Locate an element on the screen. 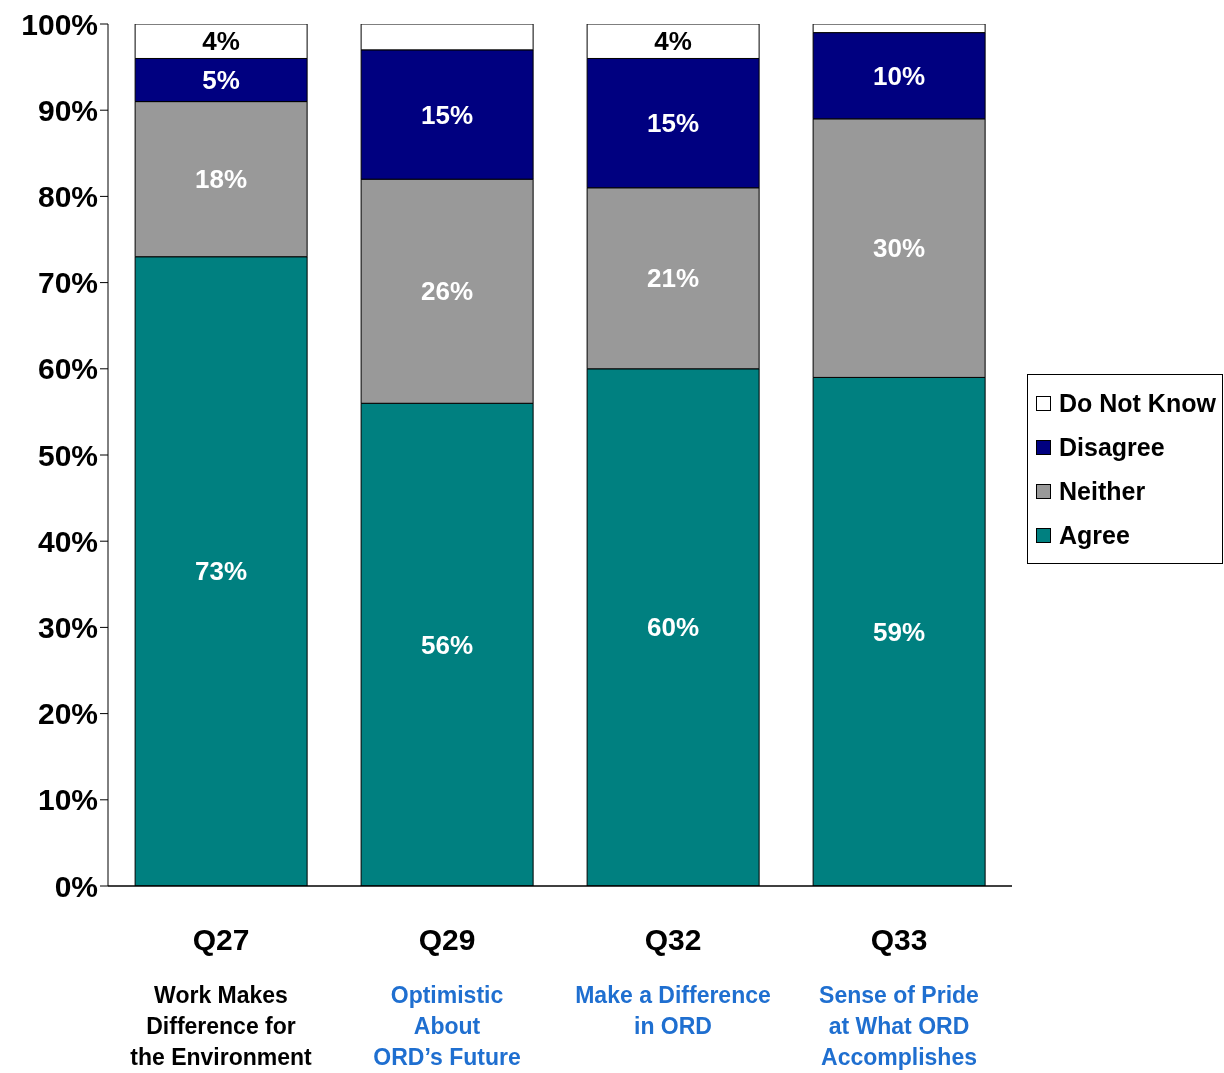  y-tick-label: 100% is located at coordinates (59, 24).